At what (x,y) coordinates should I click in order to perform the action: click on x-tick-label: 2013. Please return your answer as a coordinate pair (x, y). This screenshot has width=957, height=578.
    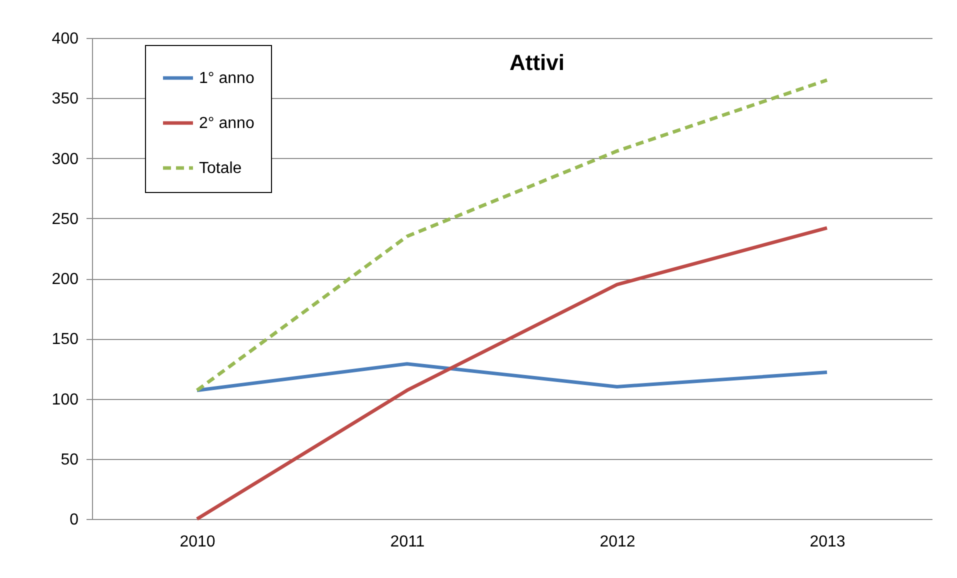
    Looking at the image, I should click on (828, 542).